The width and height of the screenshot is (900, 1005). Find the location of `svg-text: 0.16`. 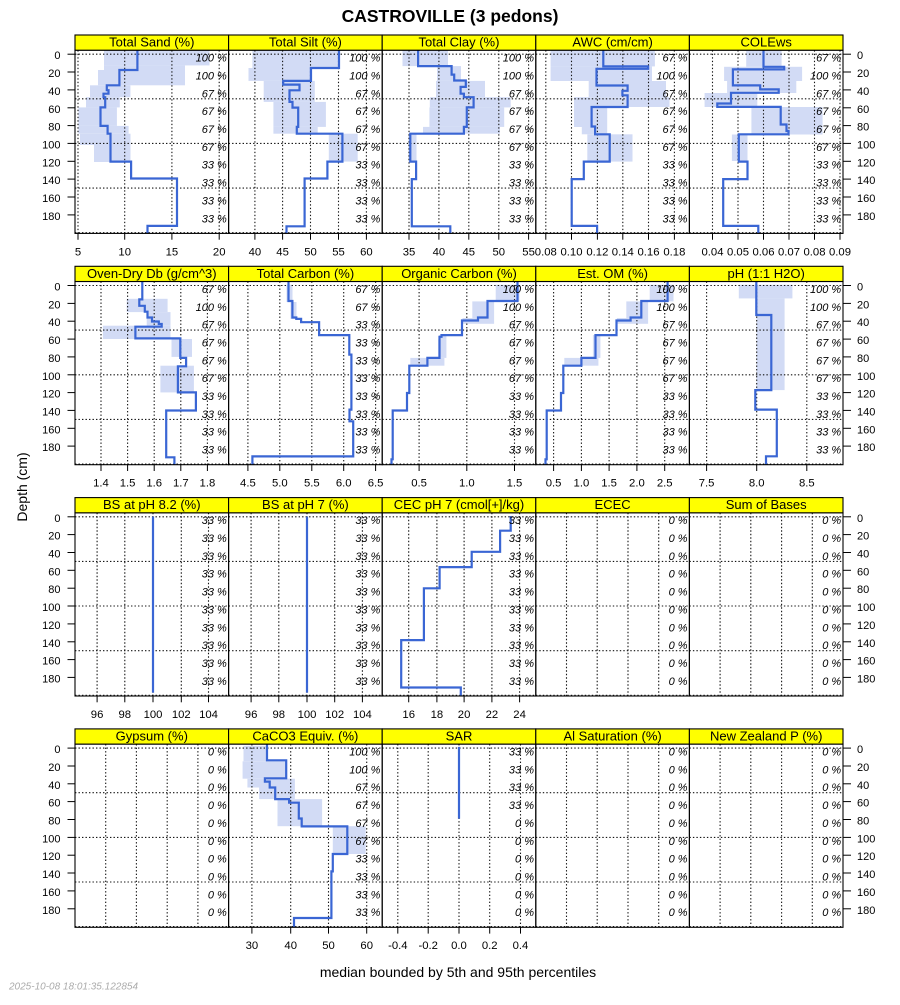

svg-text: 0.16 is located at coordinates (649, 252).